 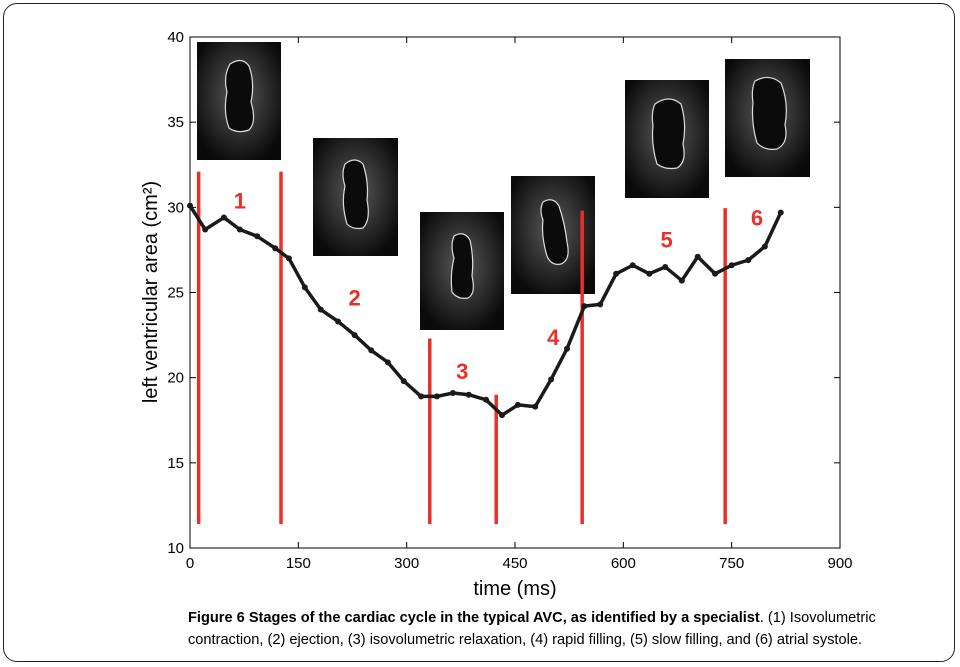 I want to click on x-tick-label: 750, so click(x=731, y=563).